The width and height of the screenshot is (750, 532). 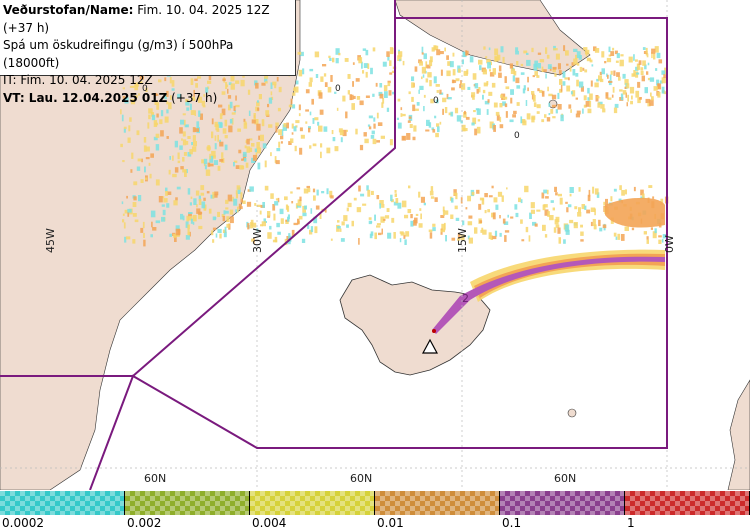 I want to click on lon-label-0w: 0W, so click(x=669, y=244).